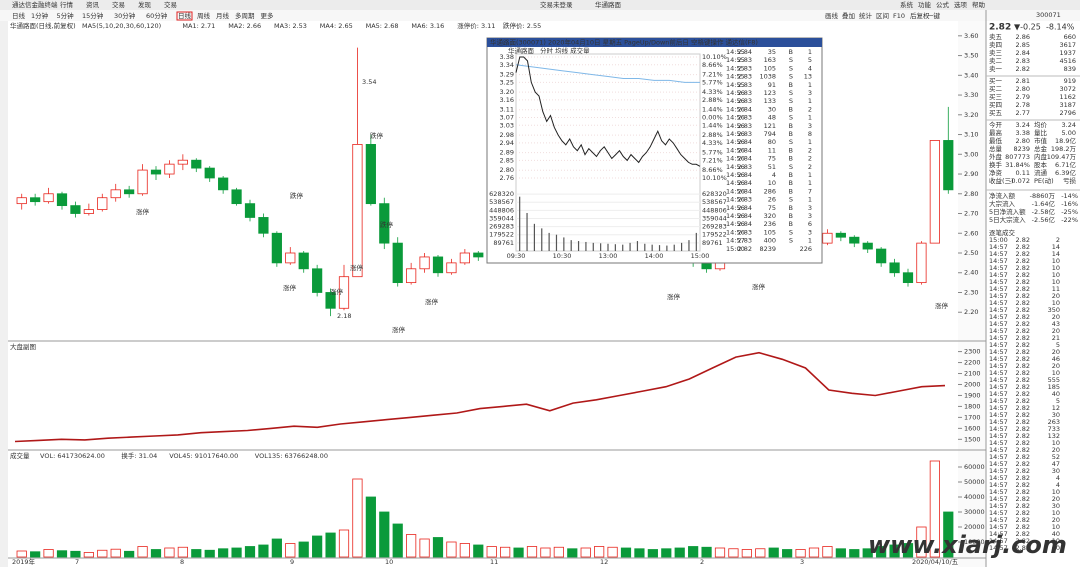 This screenshot has width=1080, height=567. Describe the element at coordinates (40, 15) in the screenshot. I see `period-tab: 1分钟` at that location.